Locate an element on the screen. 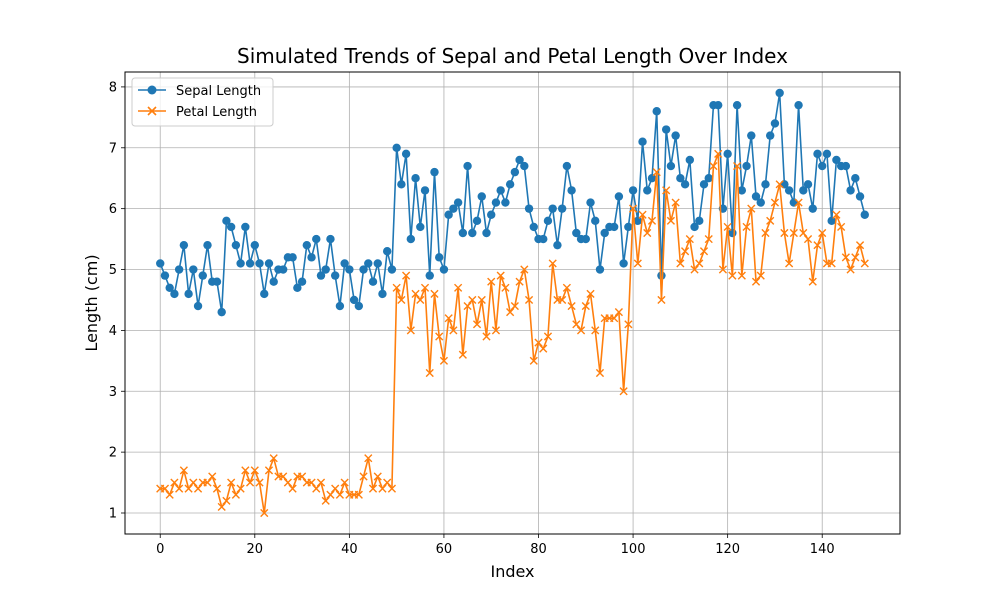 This screenshot has height=600, width=1000. legend-label-petal: Petal Length is located at coordinates (216, 112).